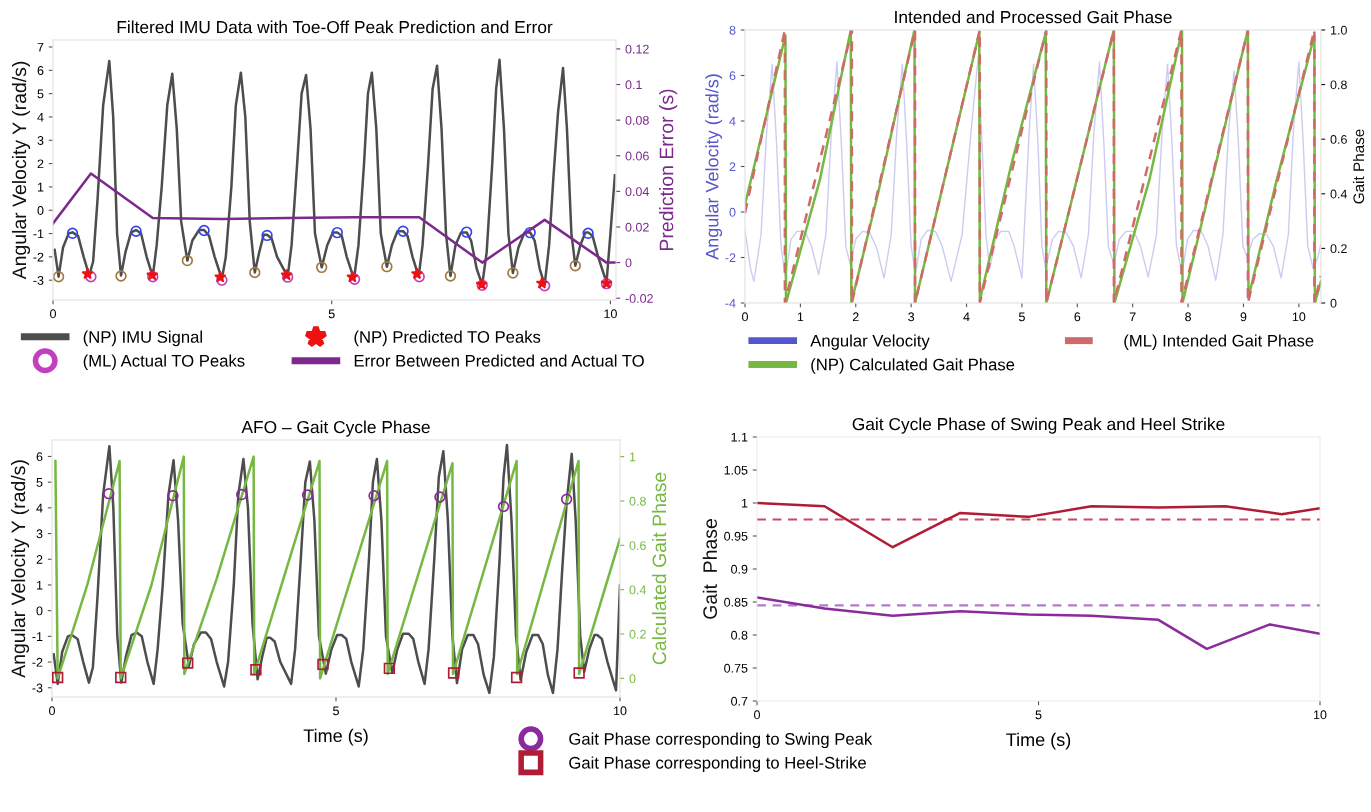 The width and height of the screenshot is (1371, 812). What do you see at coordinates (639, 298) in the screenshot?
I see `y2-tick-label: -0.02` at bounding box center [639, 298].